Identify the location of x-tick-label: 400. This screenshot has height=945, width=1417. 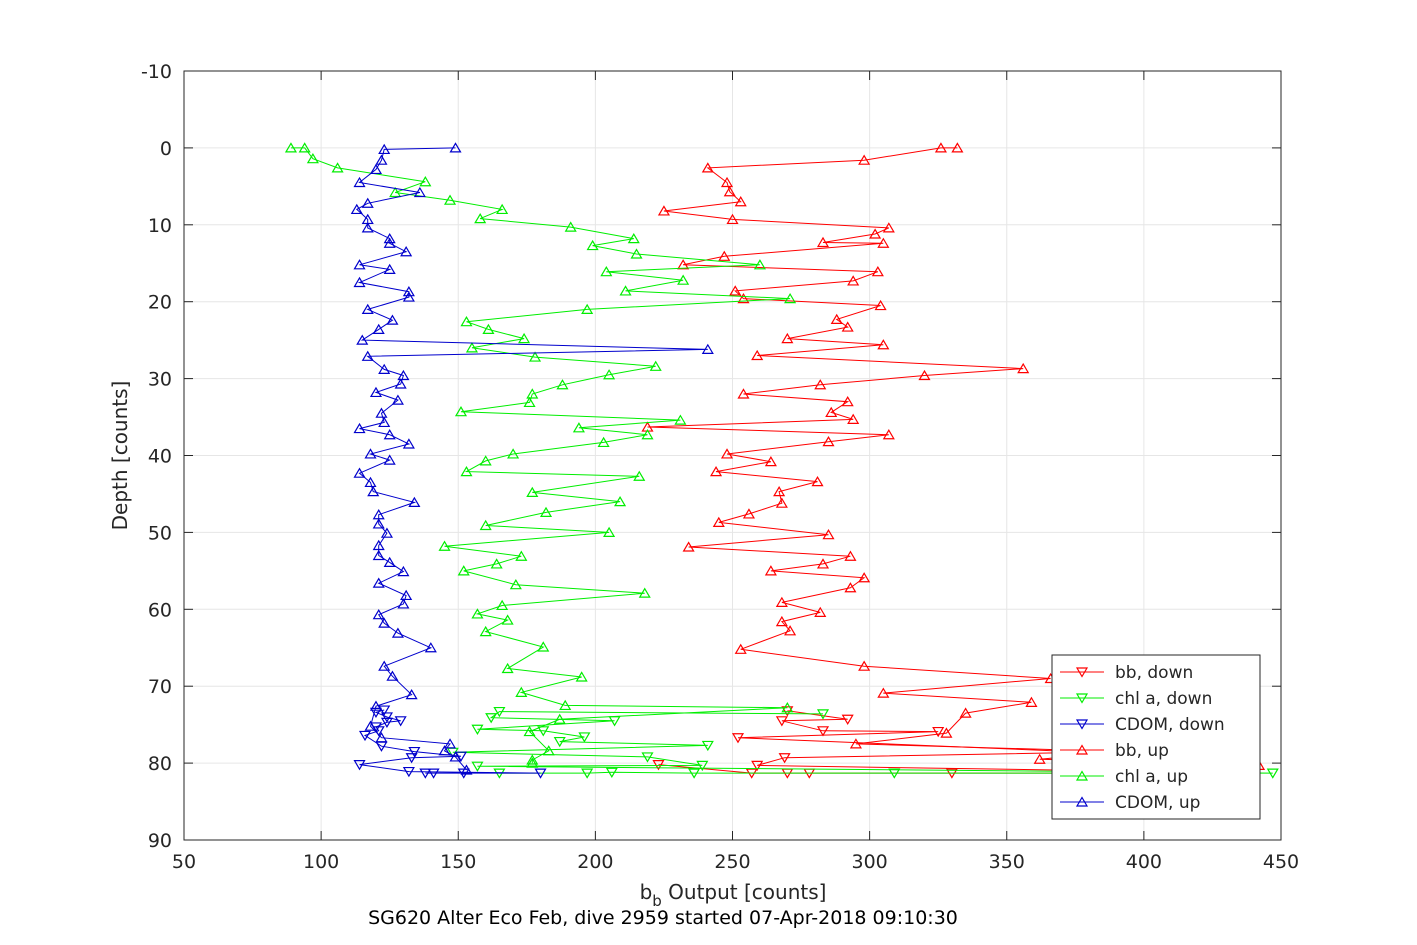
(1144, 862).